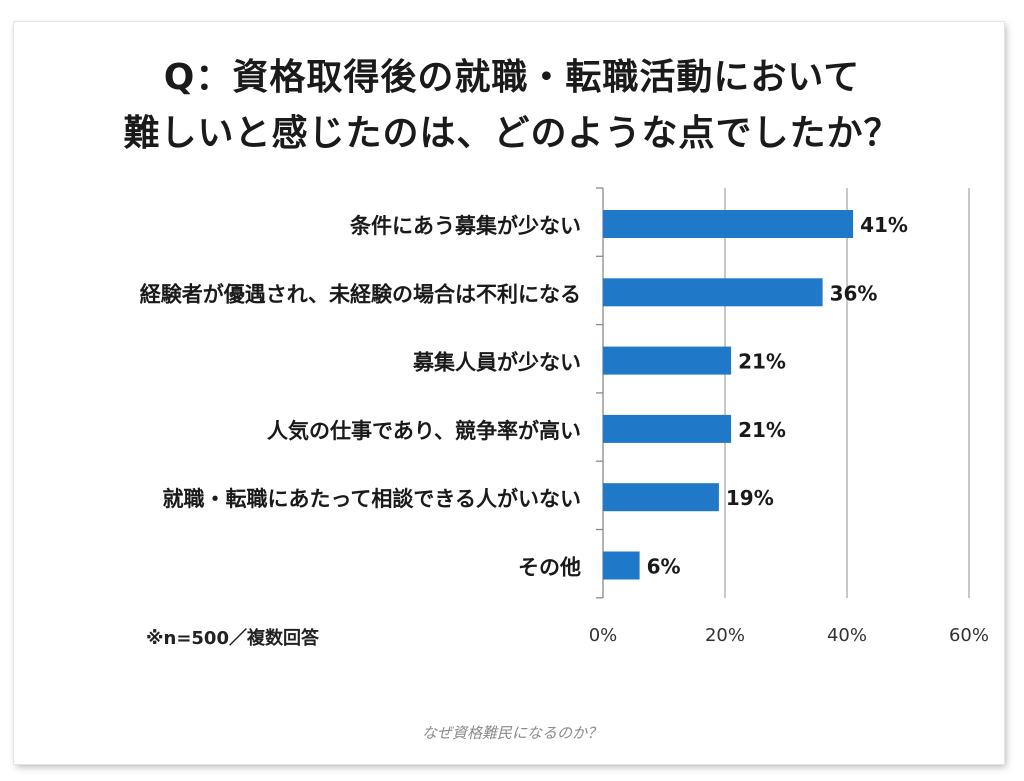  I want to click on category-label-3: 人気の仕事であり、競争率が高い, so click(424, 431).